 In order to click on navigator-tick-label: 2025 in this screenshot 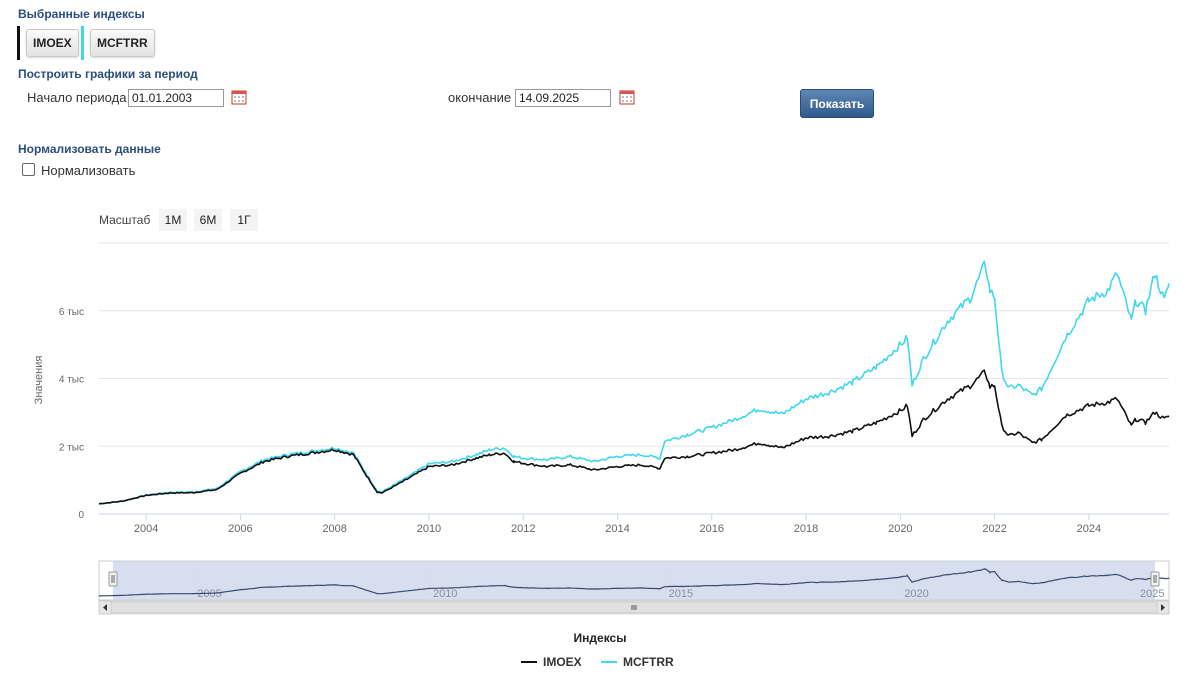, I will do `click(1152, 594)`.